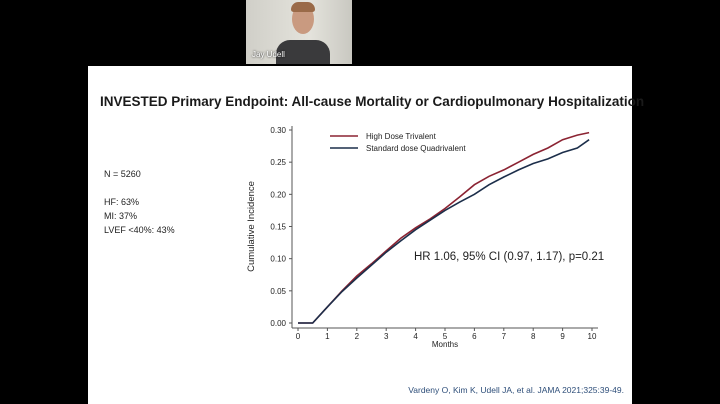 This screenshot has width=720, height=404. I want to click on participant-video-tile: Jay Udell, so click(299, 32).